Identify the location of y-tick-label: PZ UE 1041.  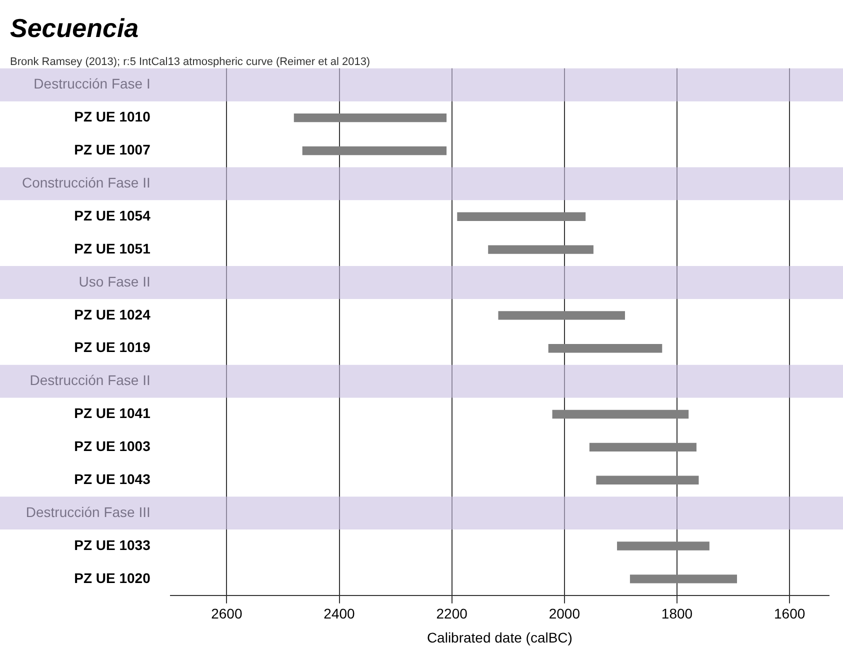
(112, 413).